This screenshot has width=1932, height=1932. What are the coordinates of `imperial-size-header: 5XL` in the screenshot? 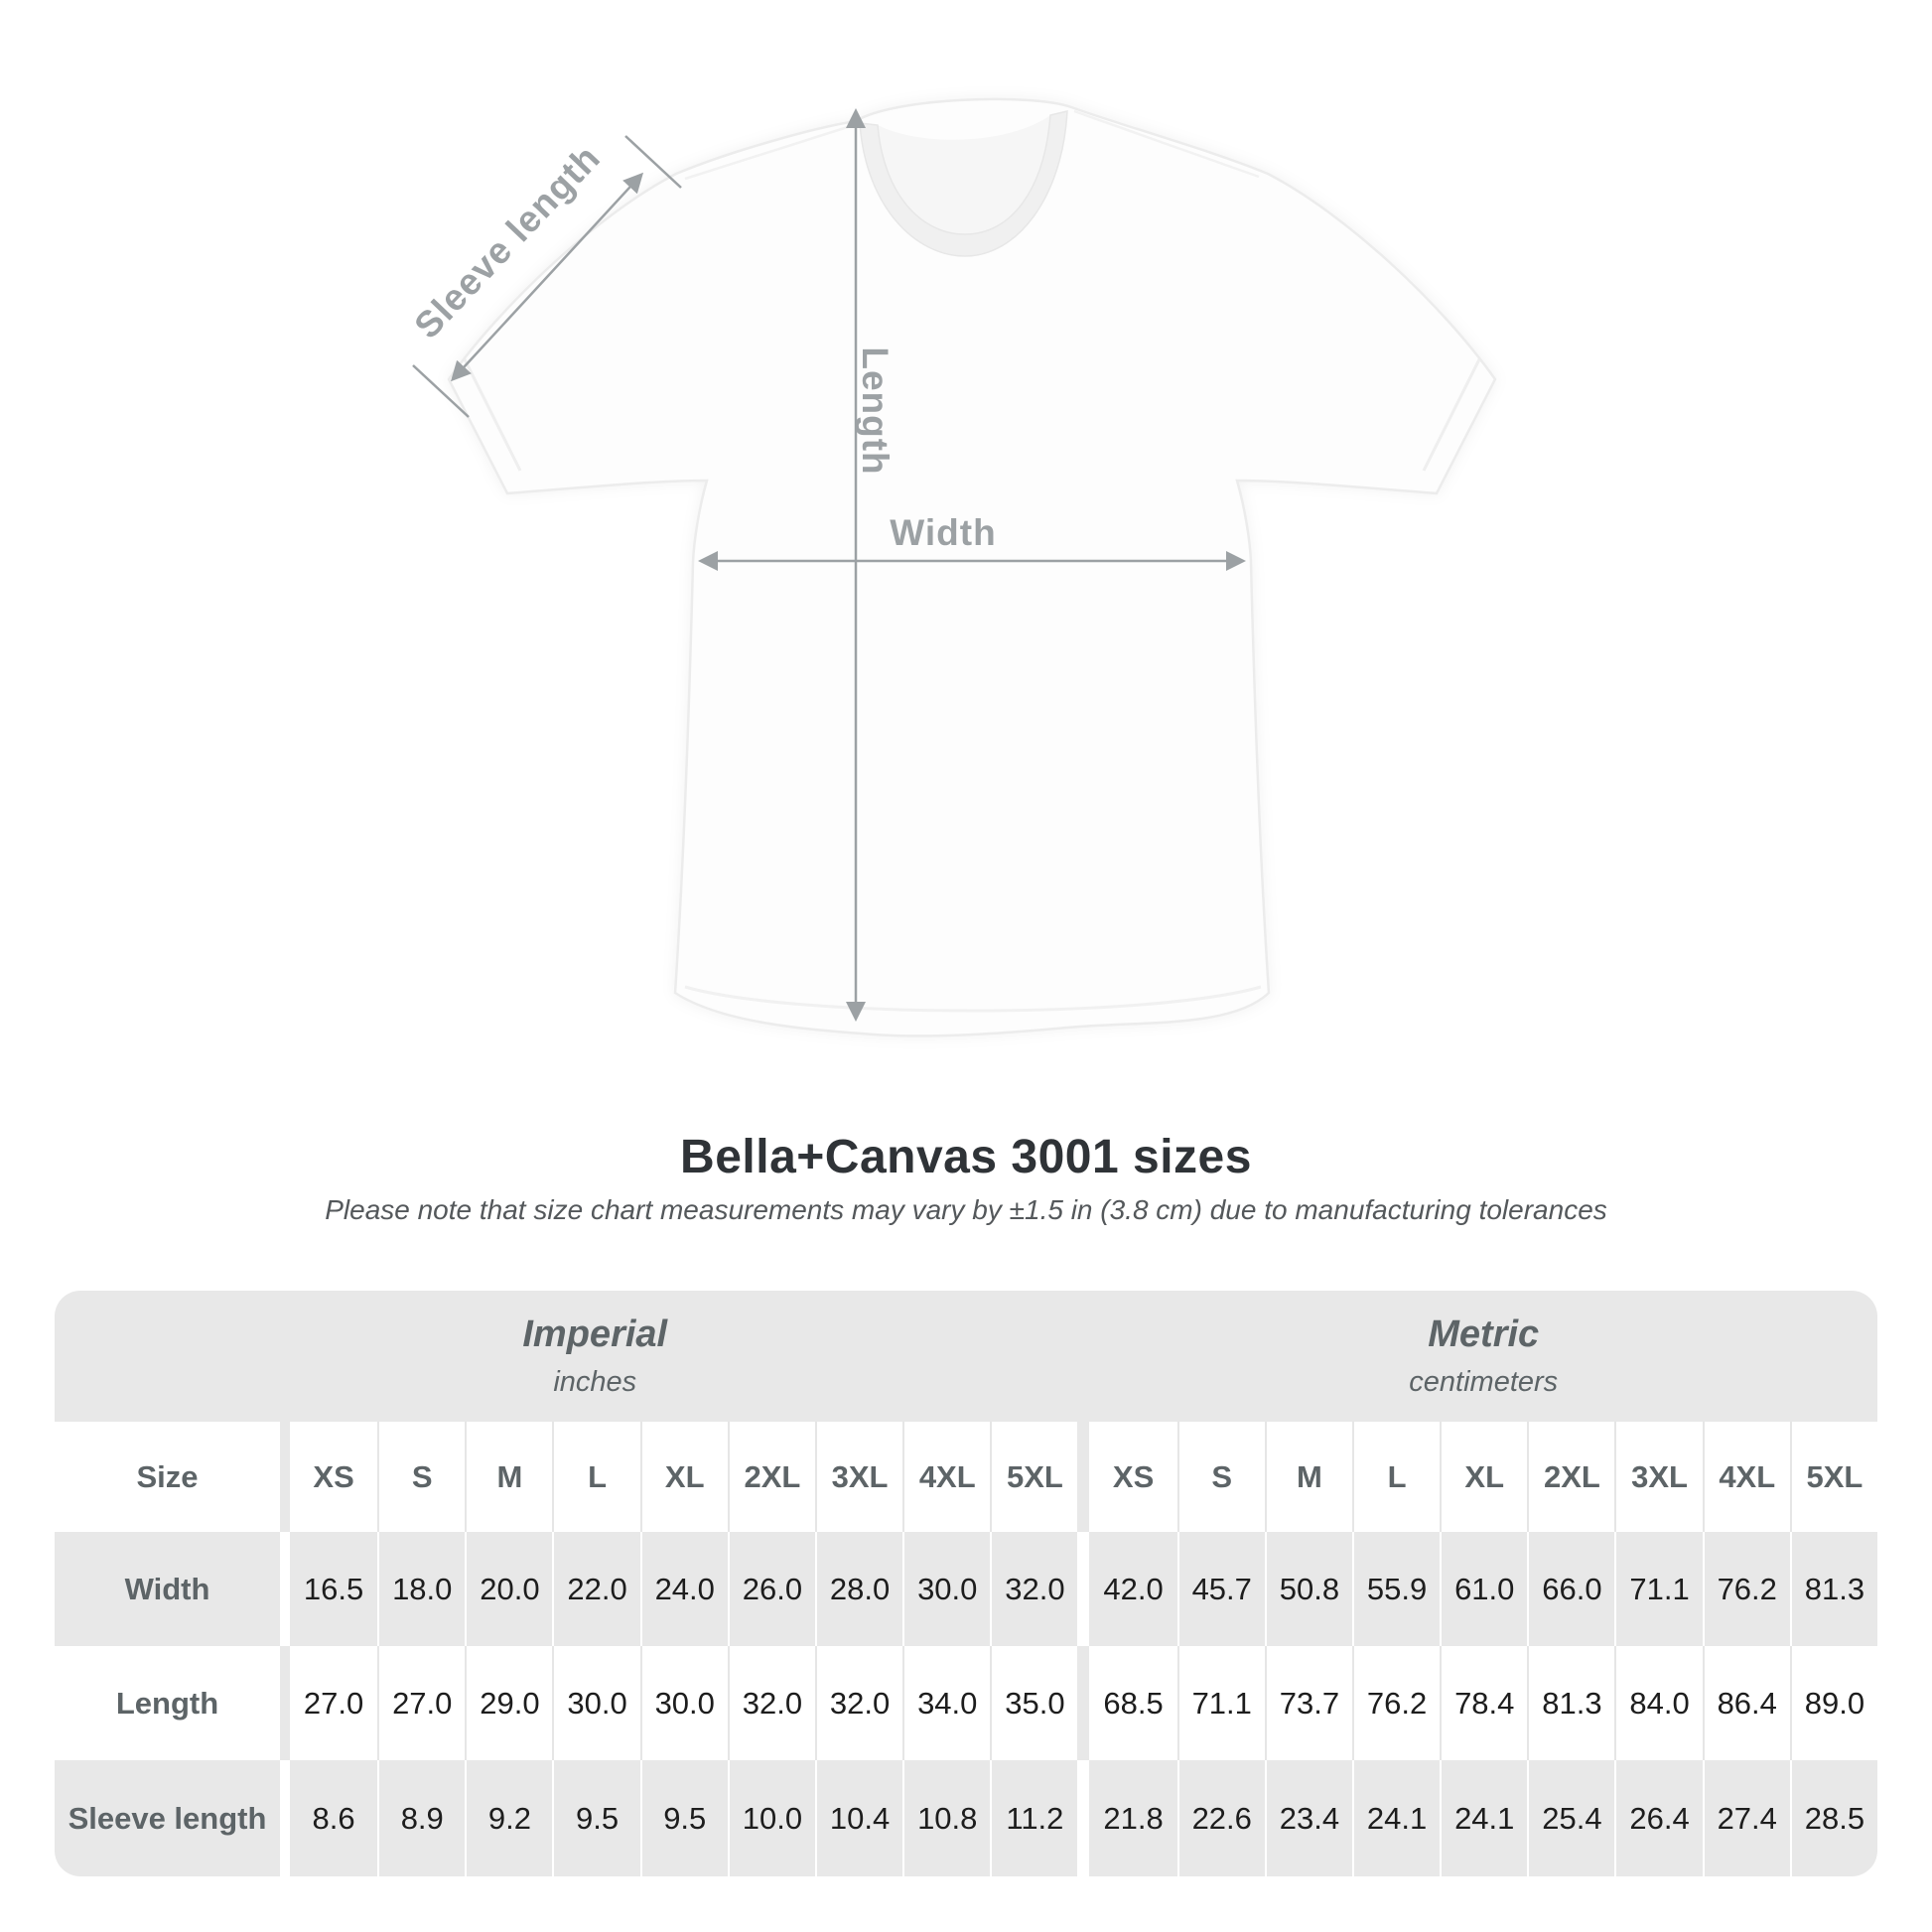 It's located at (1034, 1477).